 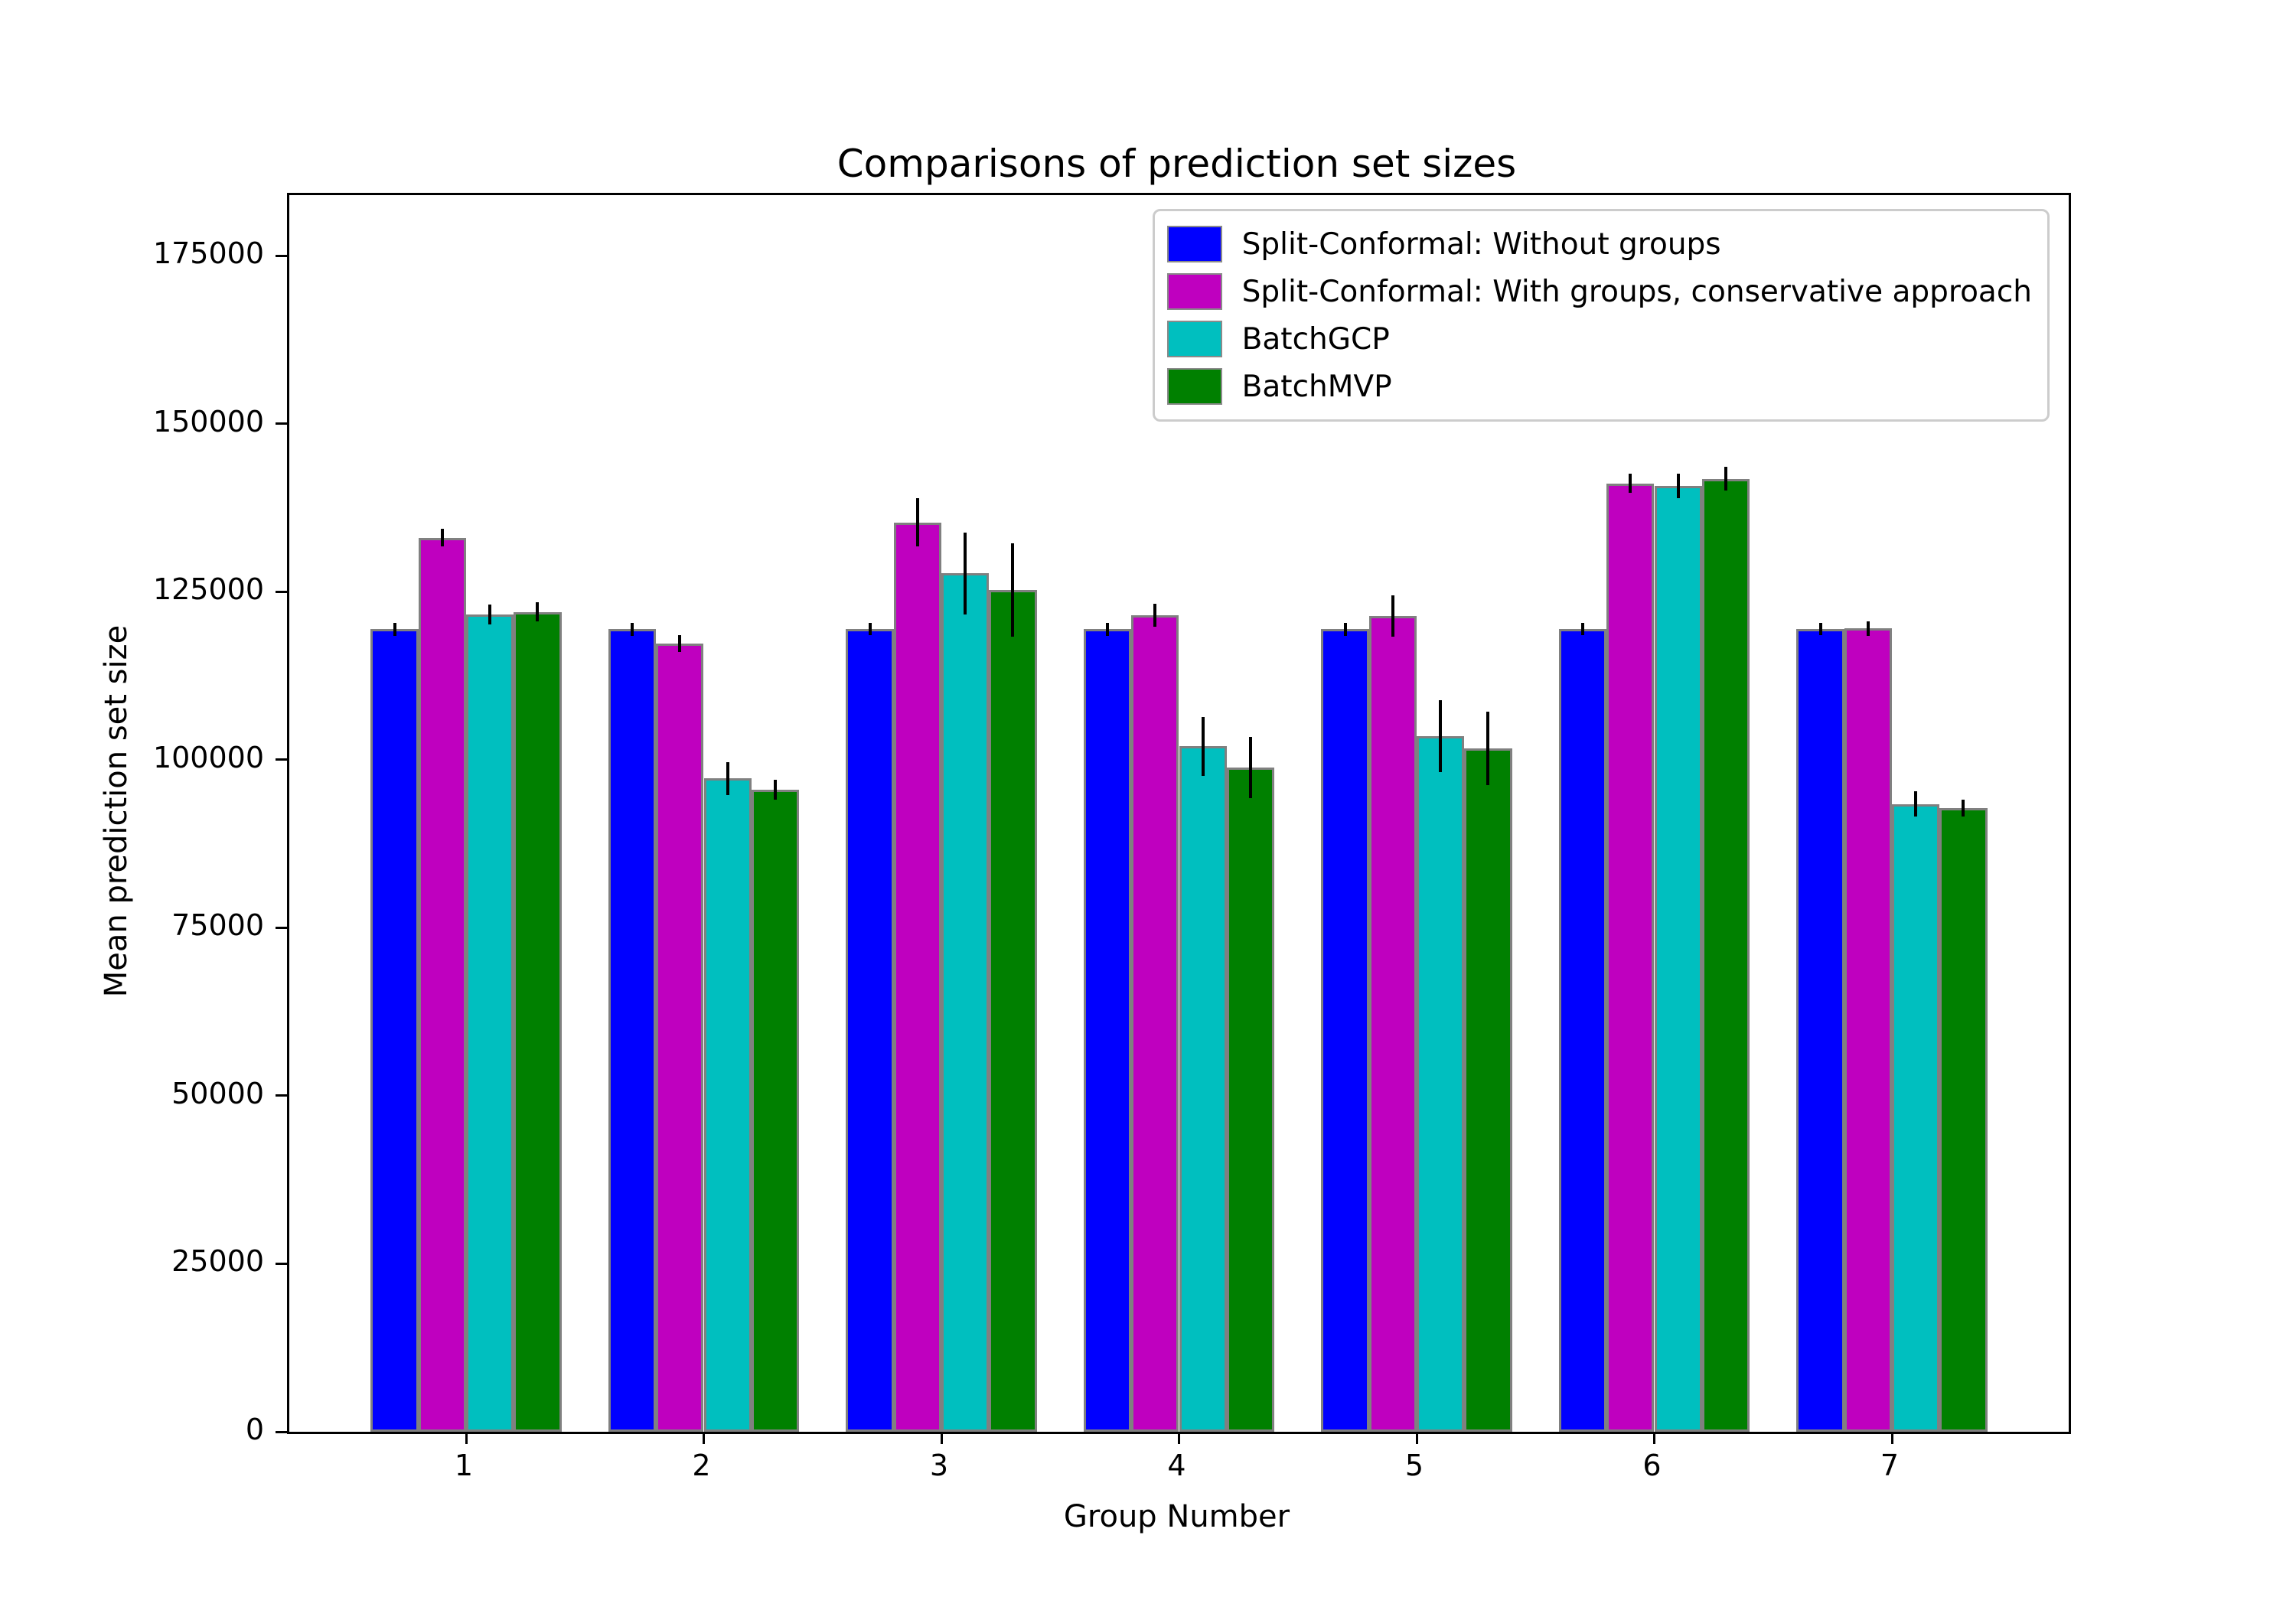 I want to click on x-tick-label: 3, so click(x=939, y=1465).